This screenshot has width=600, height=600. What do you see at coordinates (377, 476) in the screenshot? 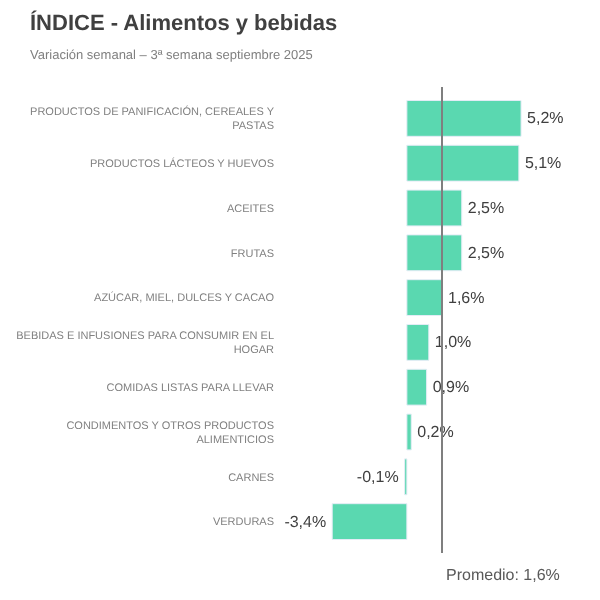
I see `data-label: -0,1%` at bounding box center [377, 476].